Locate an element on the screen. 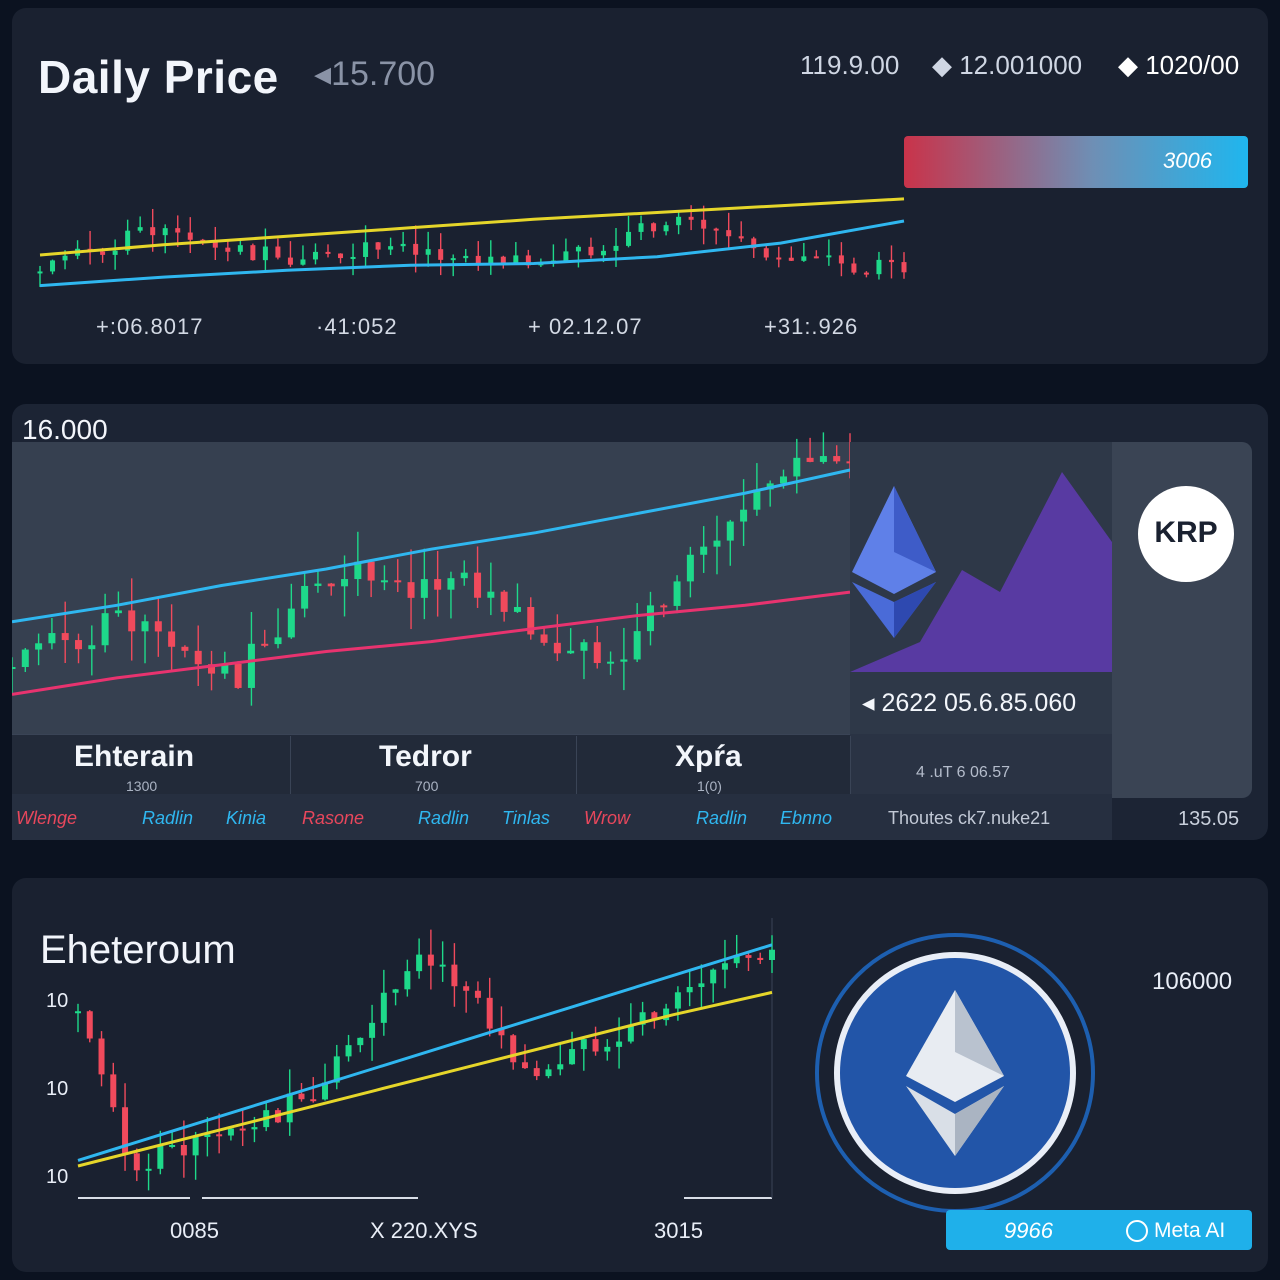  market-chart is located at coordinates (432, 569).